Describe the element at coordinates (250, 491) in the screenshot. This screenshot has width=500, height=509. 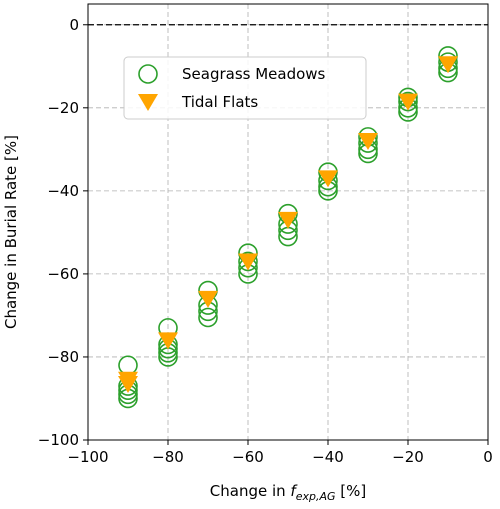
I see `x-label-prefix: Change in` at that location.